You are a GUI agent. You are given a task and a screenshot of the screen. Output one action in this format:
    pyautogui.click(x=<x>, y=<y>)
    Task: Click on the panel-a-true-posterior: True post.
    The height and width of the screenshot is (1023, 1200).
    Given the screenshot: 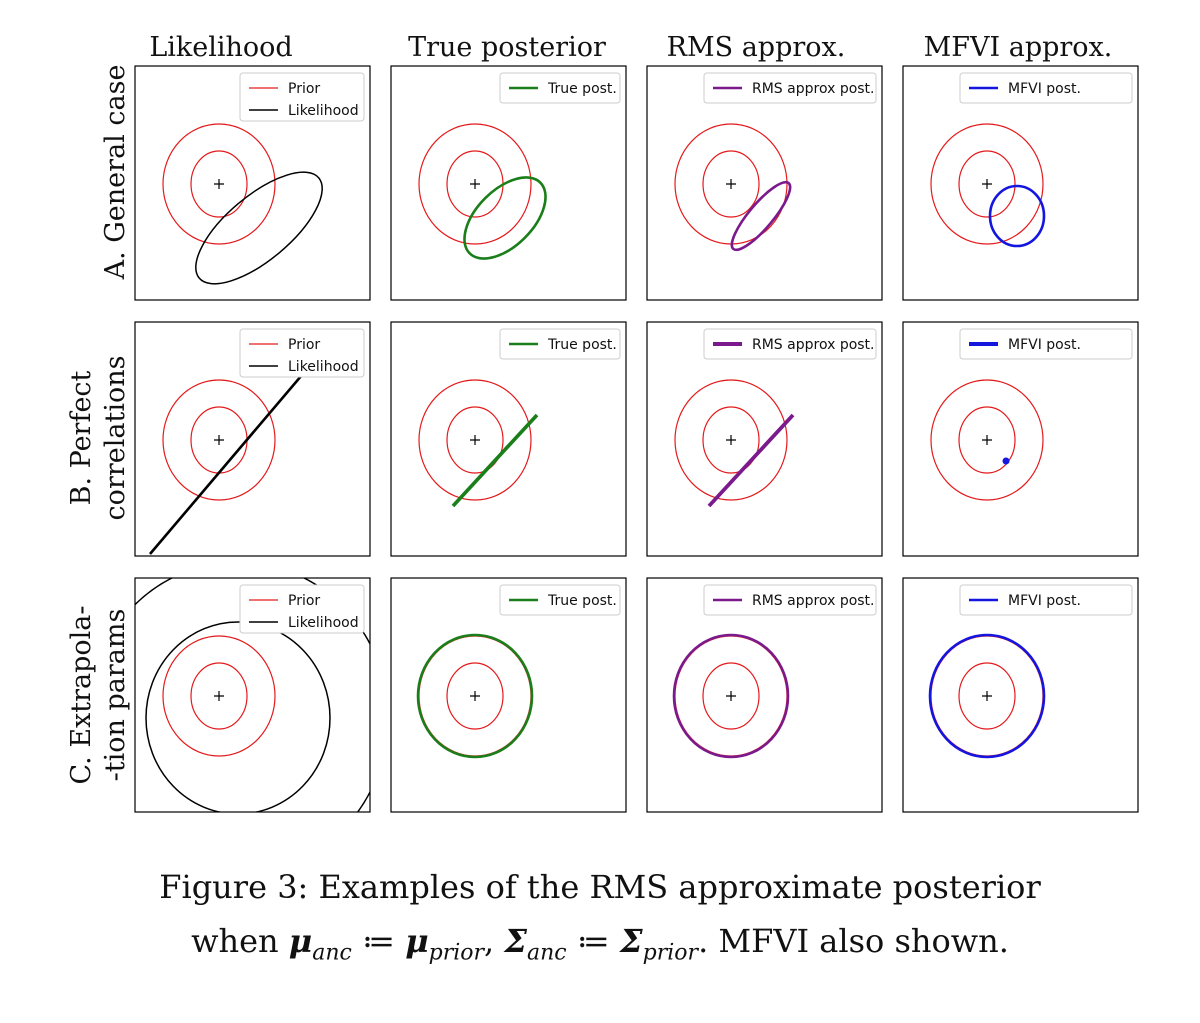 What is the action you would take?
    pyautogui.click(x=508, y=183)
    